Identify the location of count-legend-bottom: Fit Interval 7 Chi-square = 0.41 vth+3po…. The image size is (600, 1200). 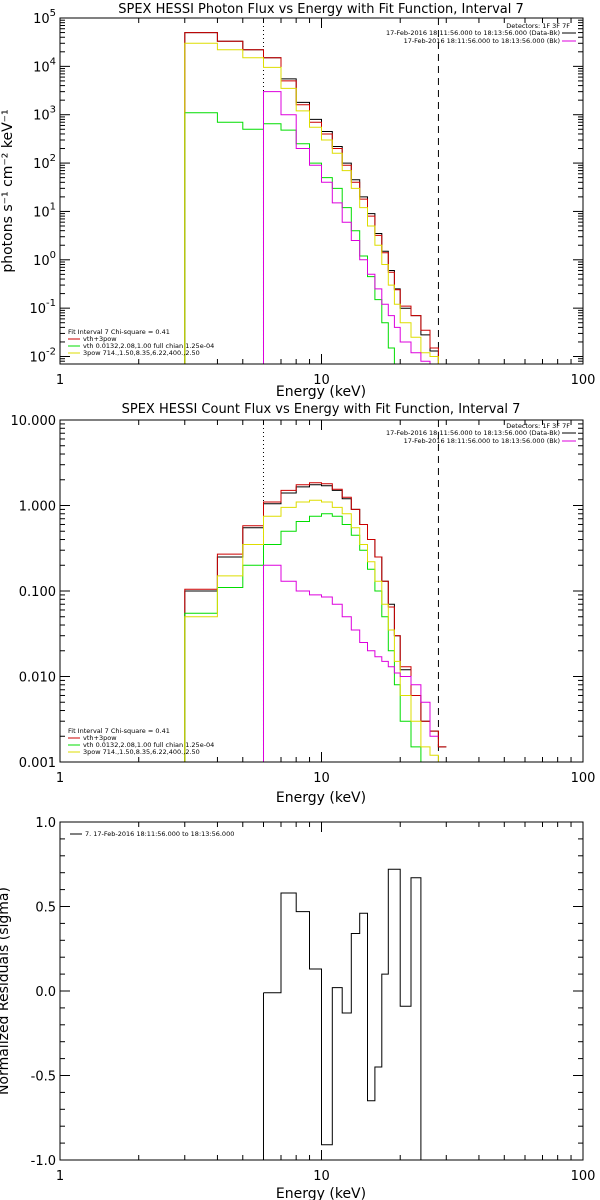
(141, 741).